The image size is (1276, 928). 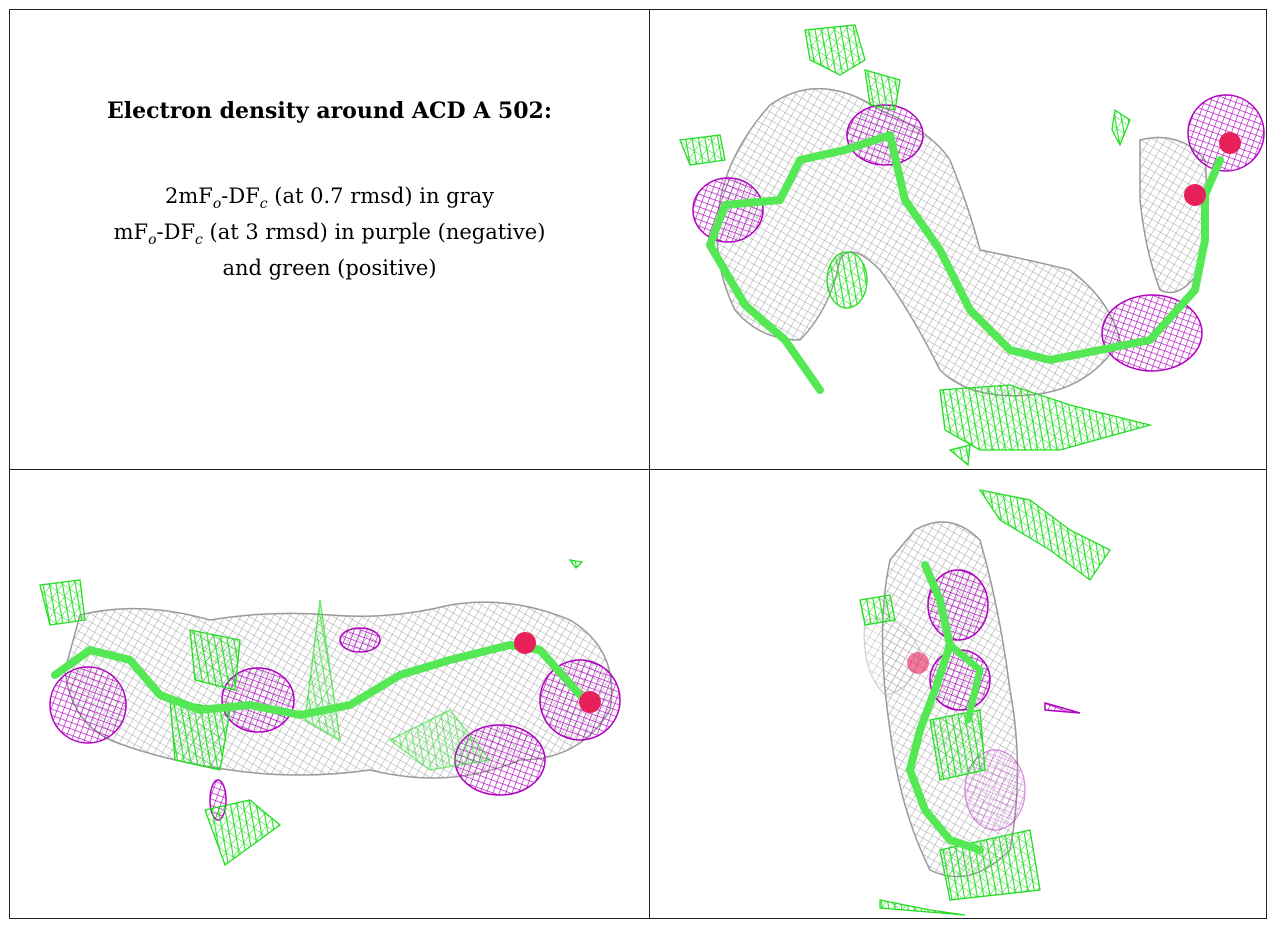 I want to click on caption-line-positive: and green (positive), so click(x=329, y=268).